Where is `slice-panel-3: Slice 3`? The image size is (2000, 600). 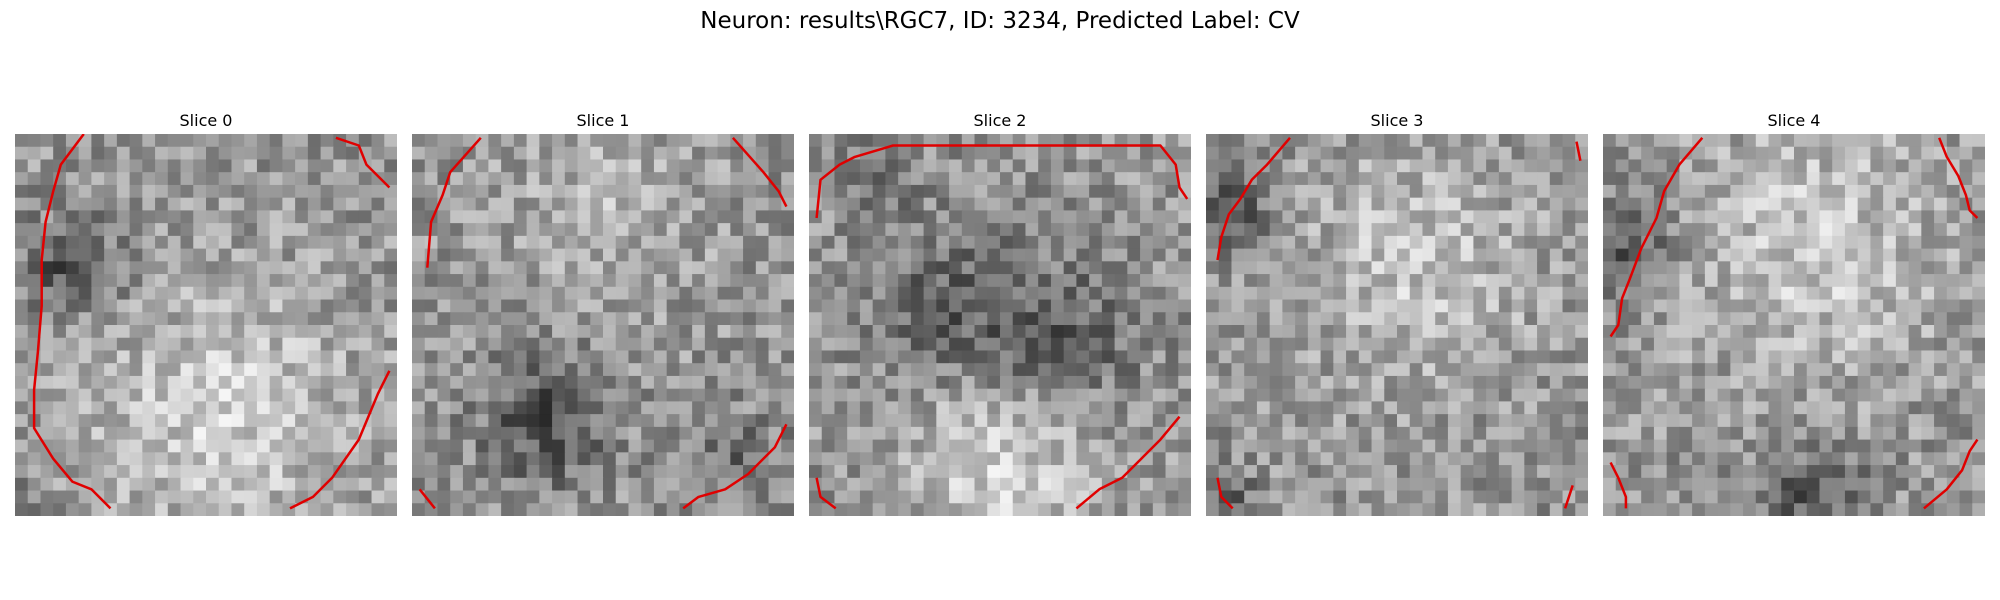
slice-panel-3: Slice 3 is located at coordinates (1397, 312).